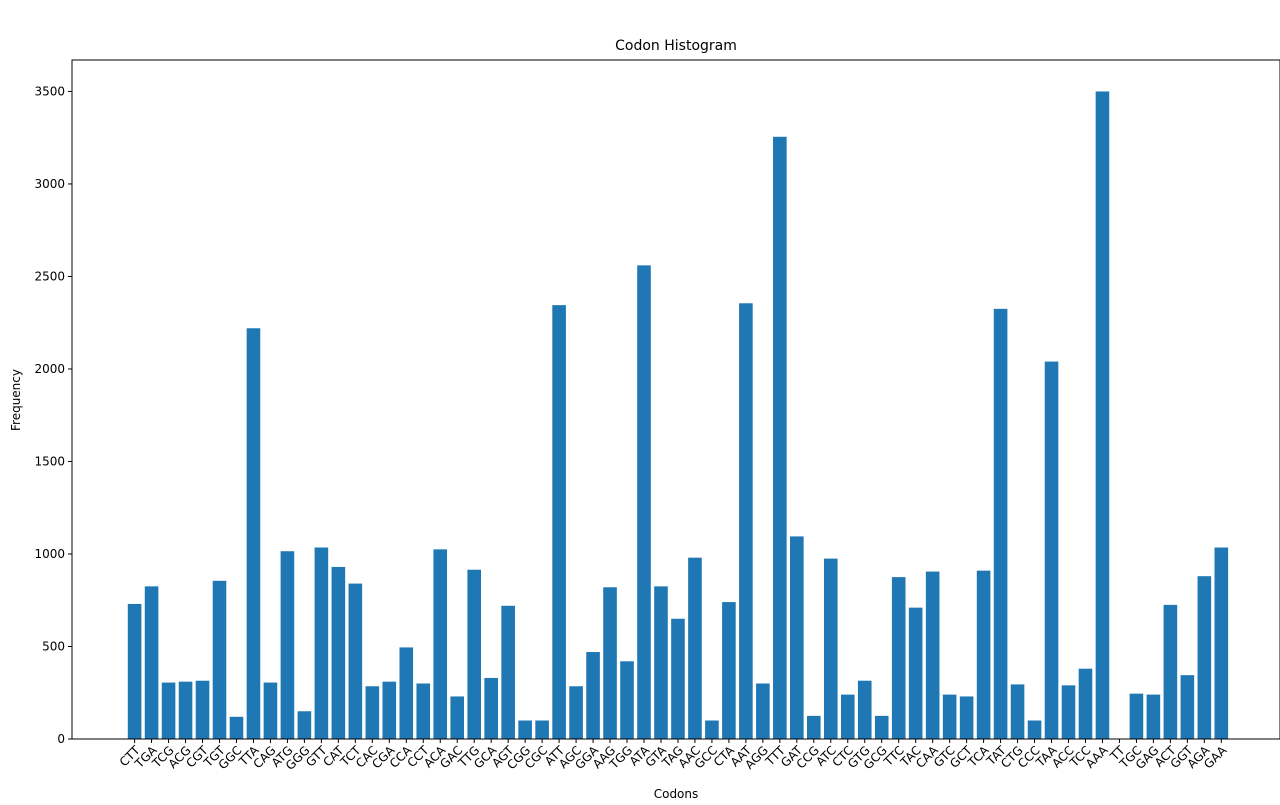  What do you see at coordinates (49, 554) in the screenshot?
I see `y-tick-label: 1000` at bounding box center [49, 554].